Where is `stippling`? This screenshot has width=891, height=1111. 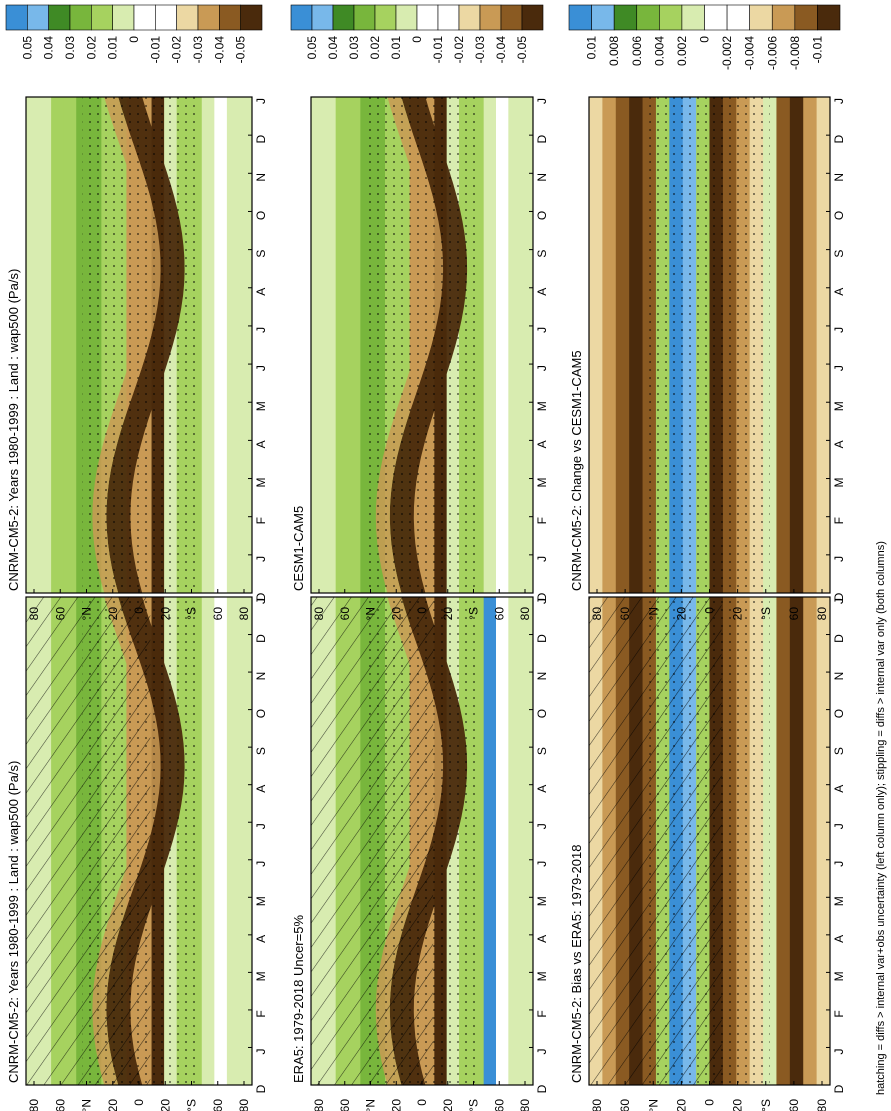
stippling is located at coordinates (709, 841).